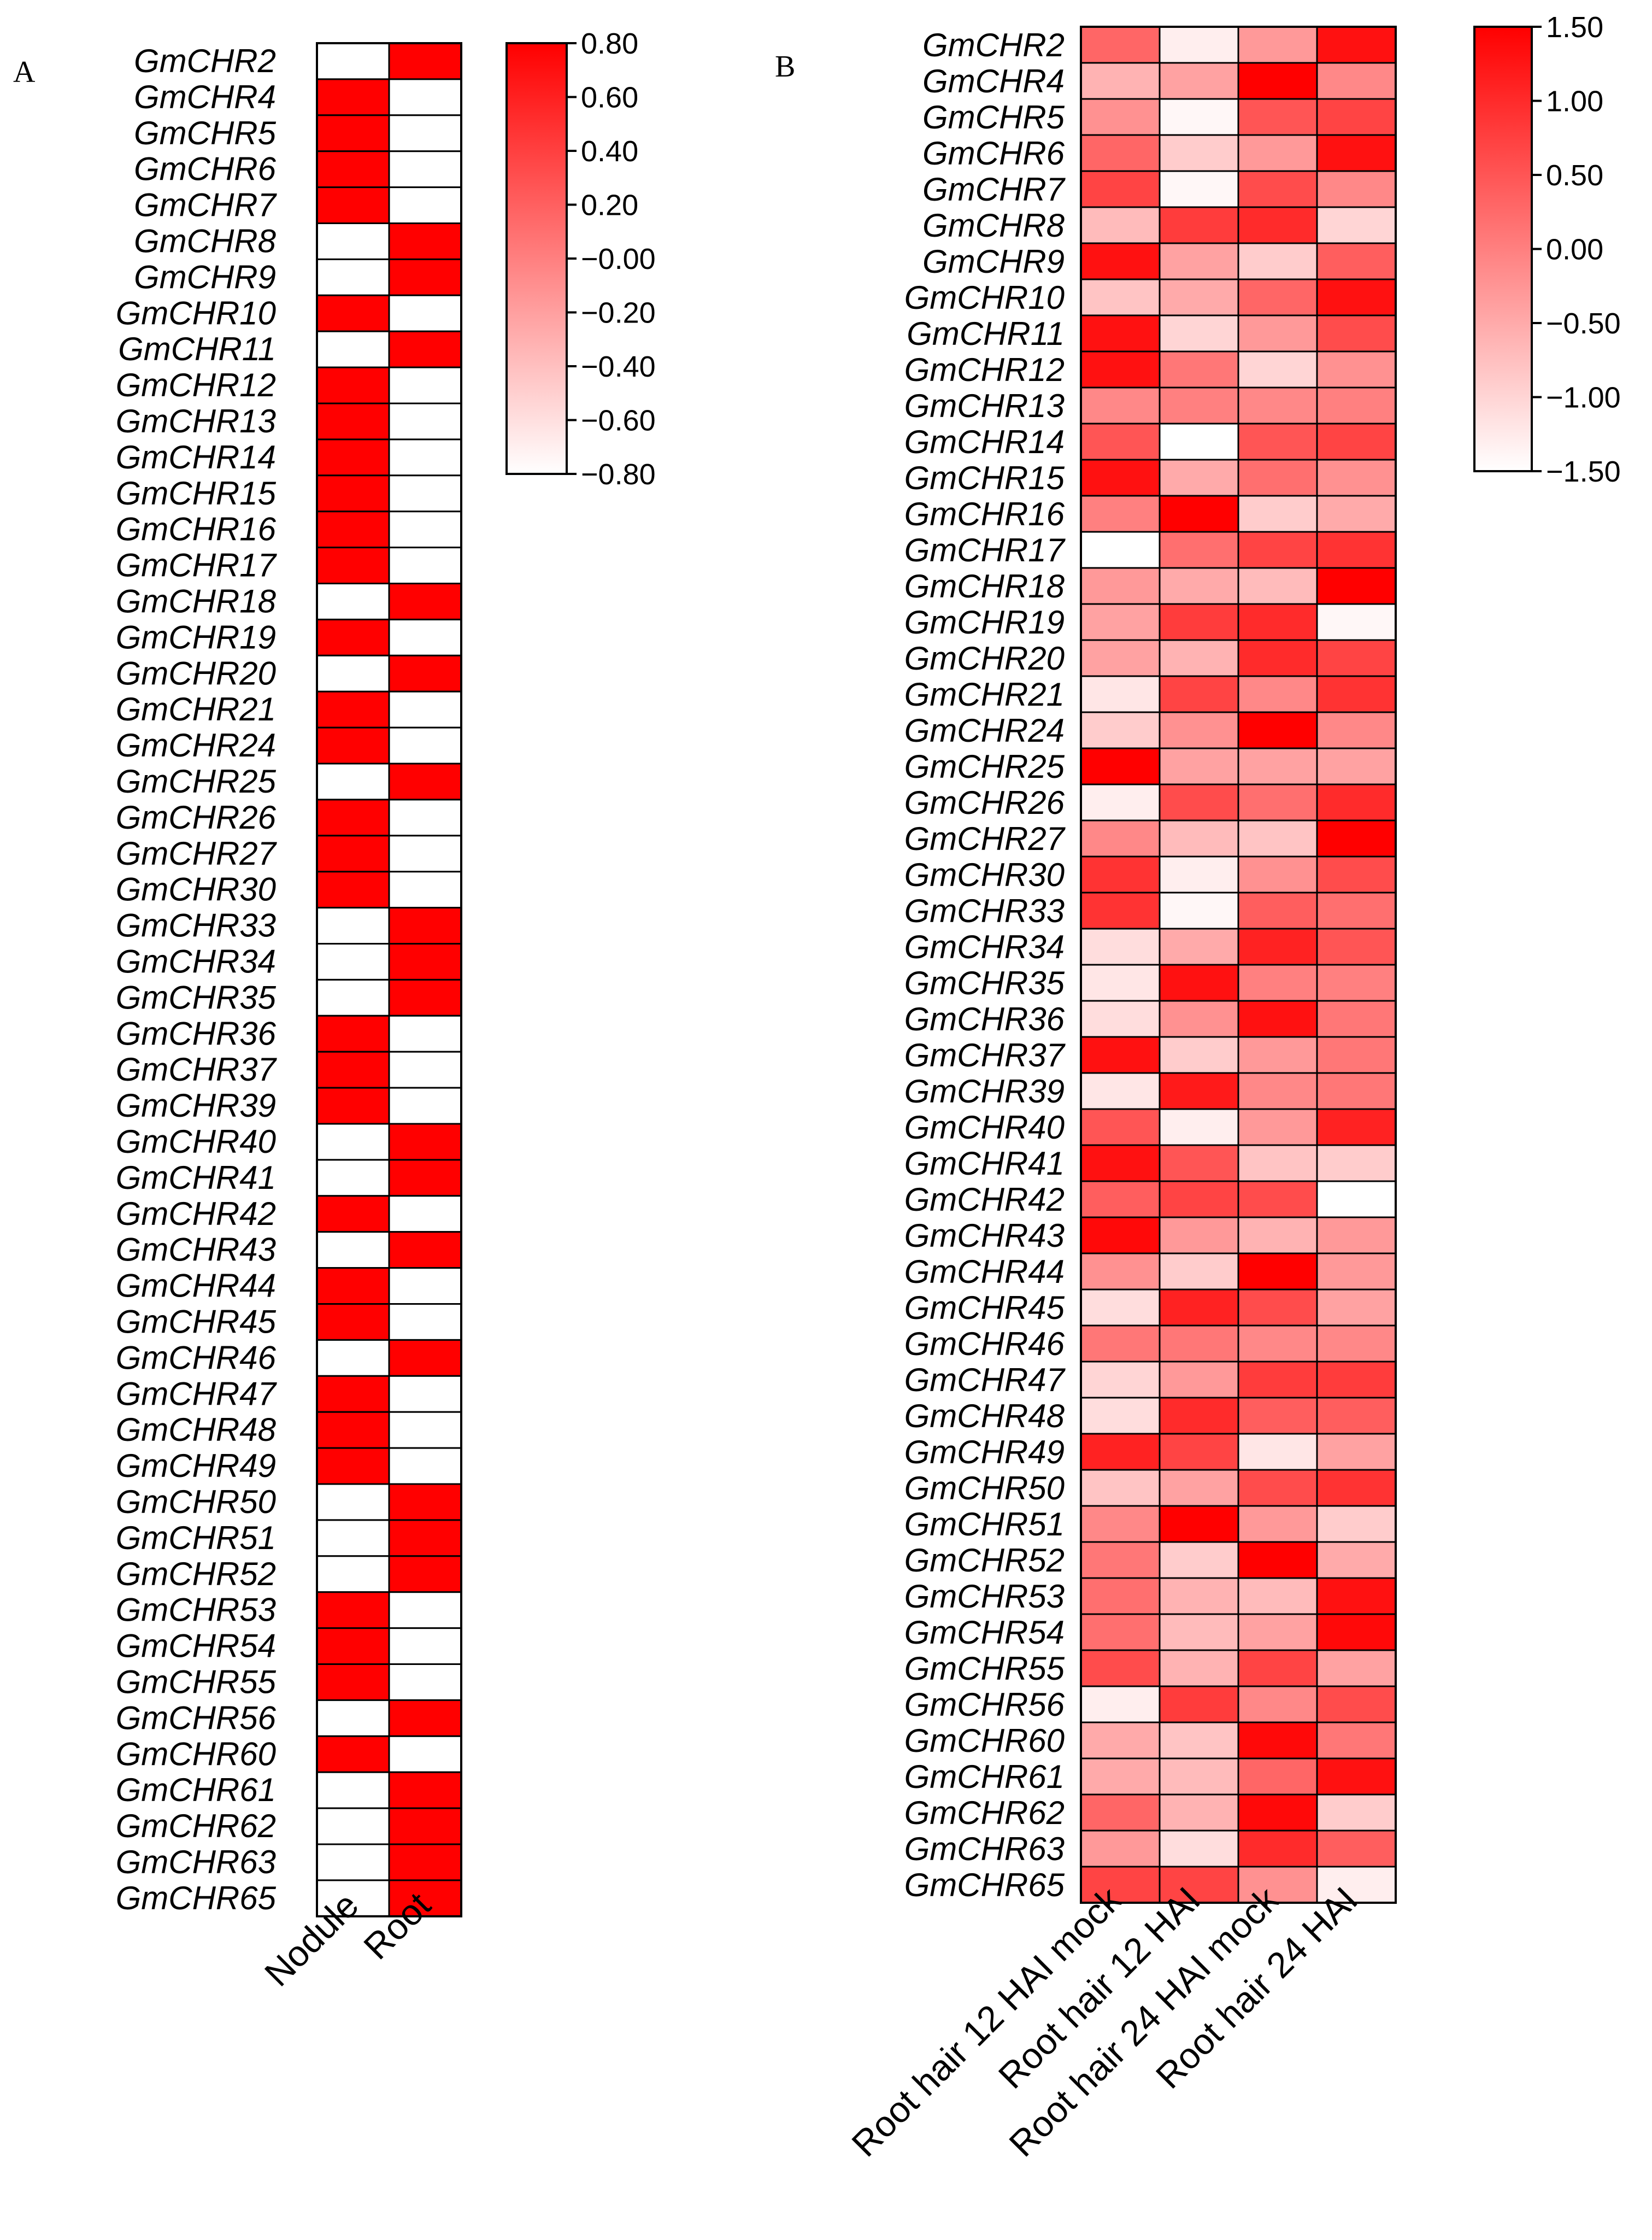 This screenshot has width=1652, height=2240. I want to click on row-label-a-40: GmCHR50, so click(196, 1502).